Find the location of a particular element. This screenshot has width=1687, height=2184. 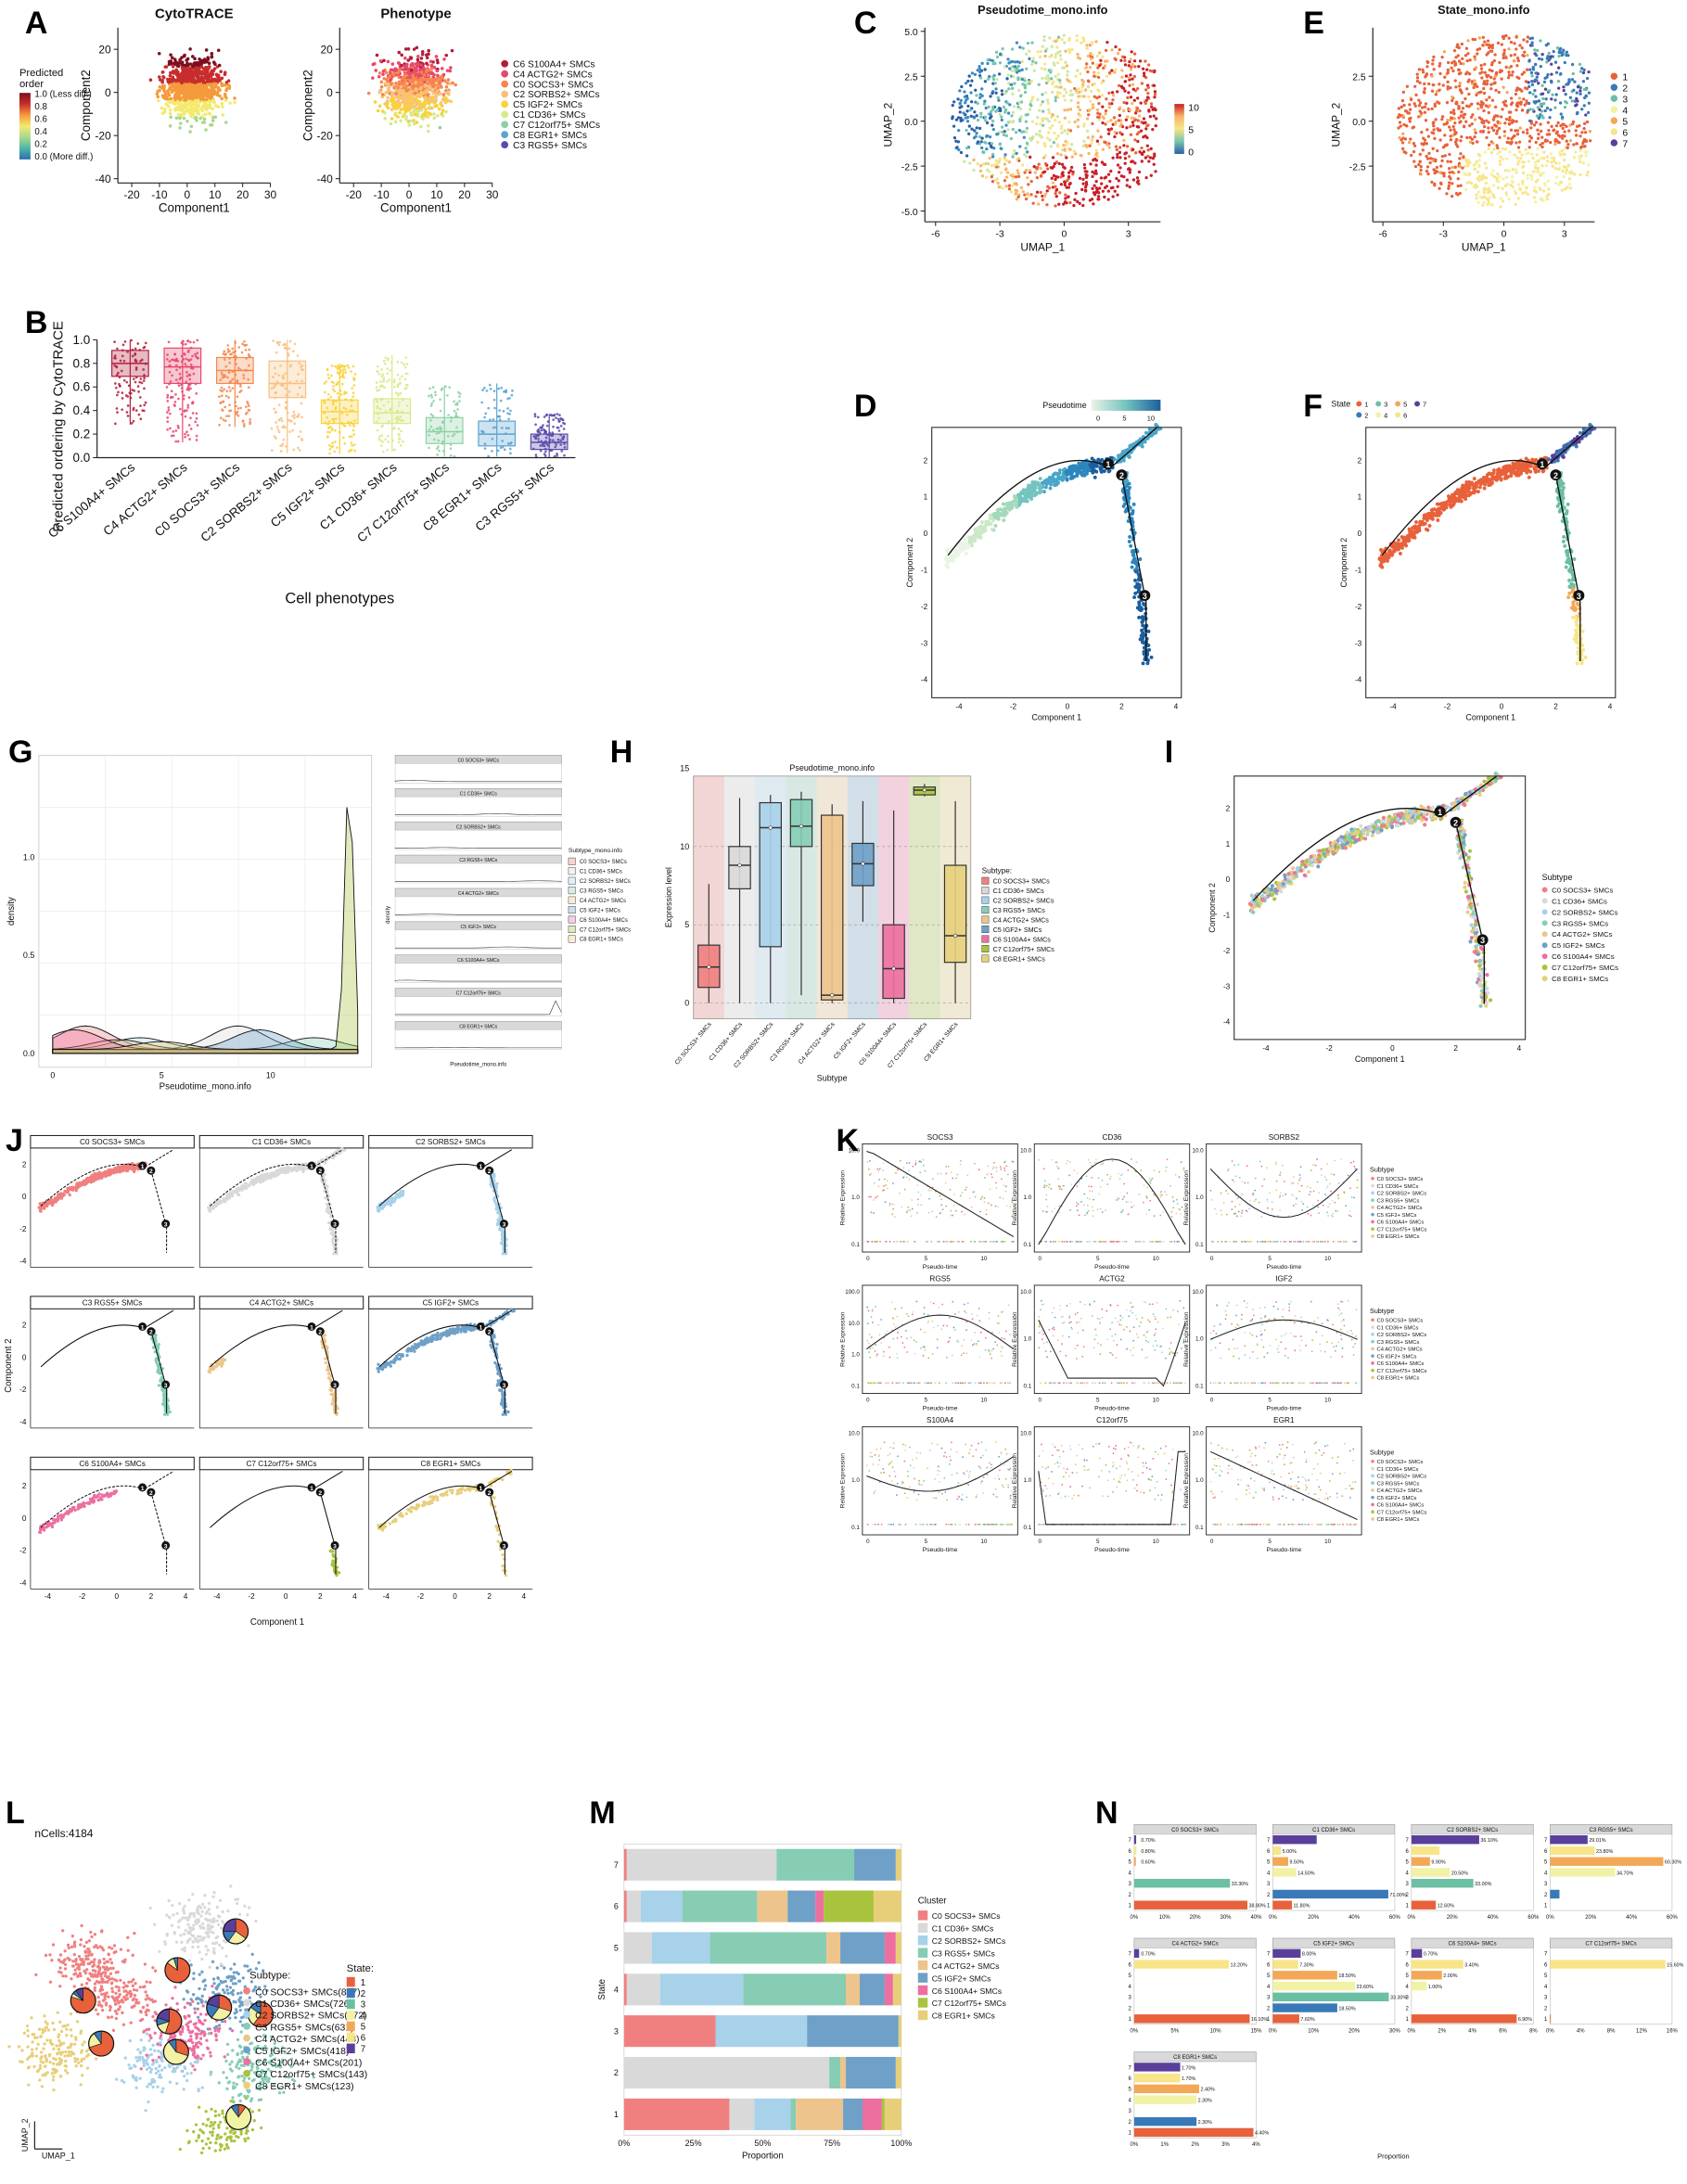

y-axis-label: UMAP_2 is located at coordinates (887, 124).